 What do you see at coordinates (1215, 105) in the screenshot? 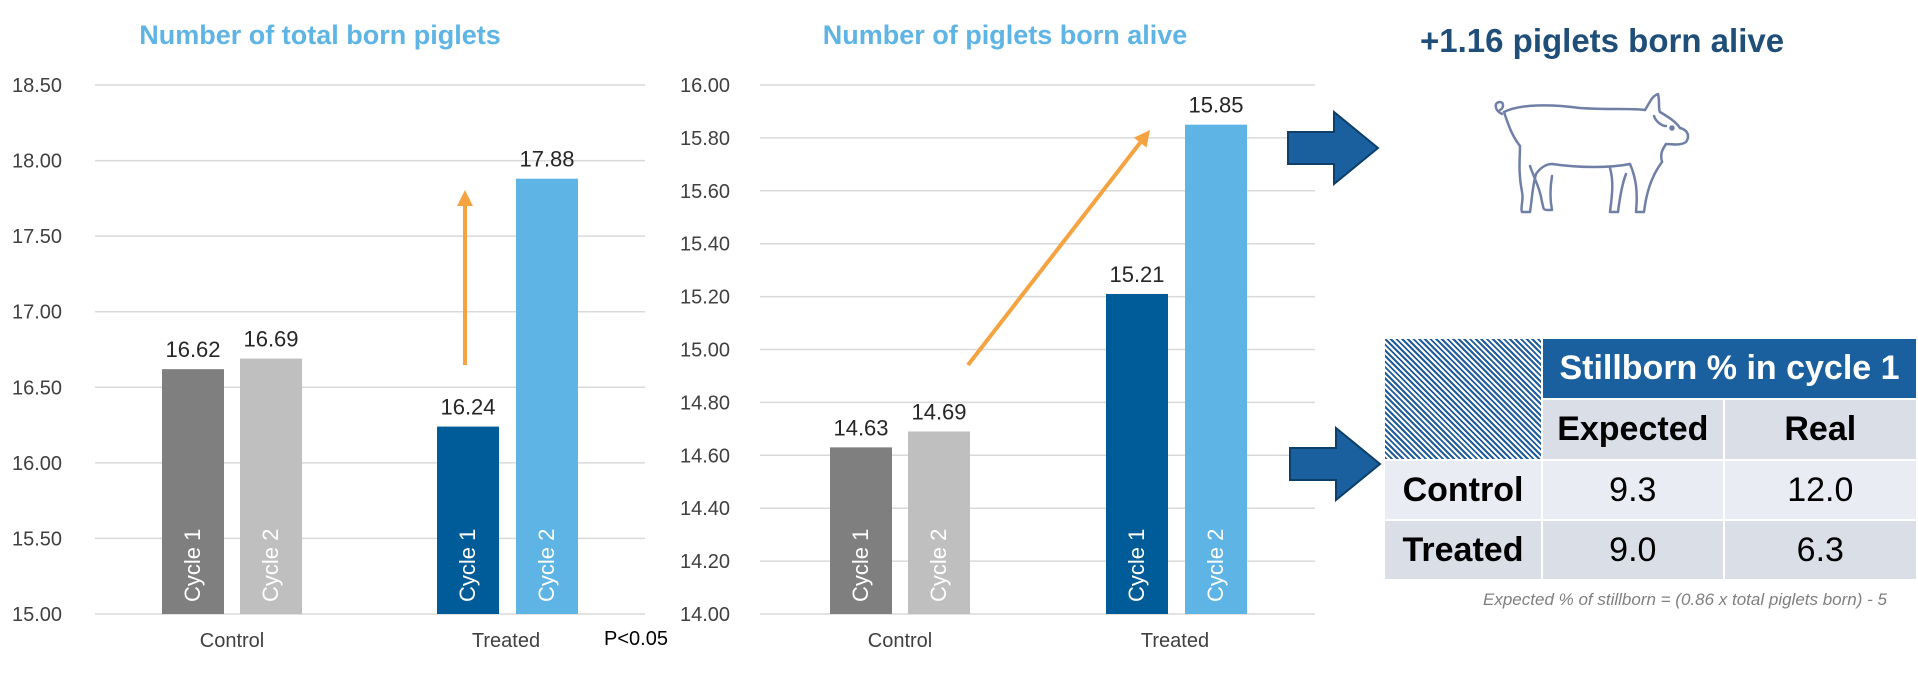
I see `data-label: 15.85` at bounding box center [1215, 105].